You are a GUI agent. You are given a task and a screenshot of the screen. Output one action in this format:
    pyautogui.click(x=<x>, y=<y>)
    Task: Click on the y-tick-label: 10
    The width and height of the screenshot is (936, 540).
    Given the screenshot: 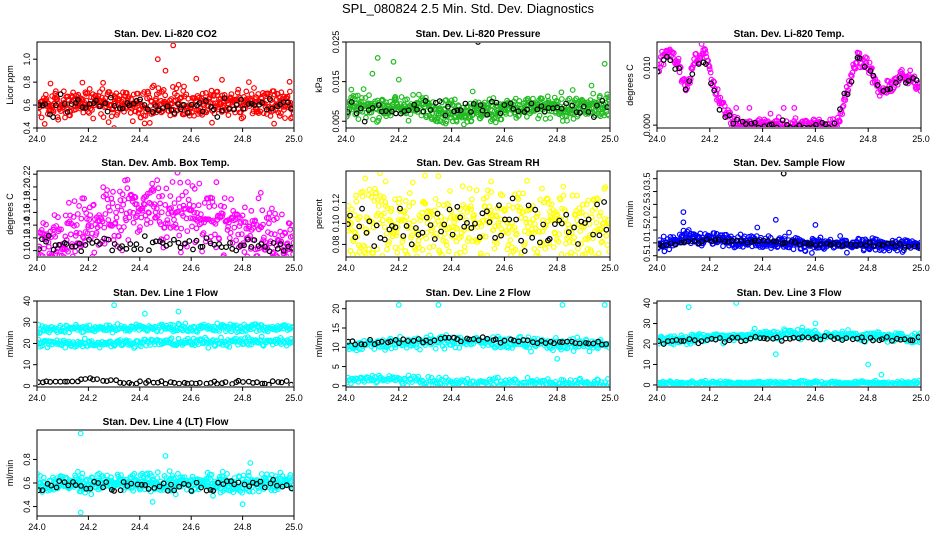 What is the action you would take?
    pyautogui.click(x=27, y=365)
    